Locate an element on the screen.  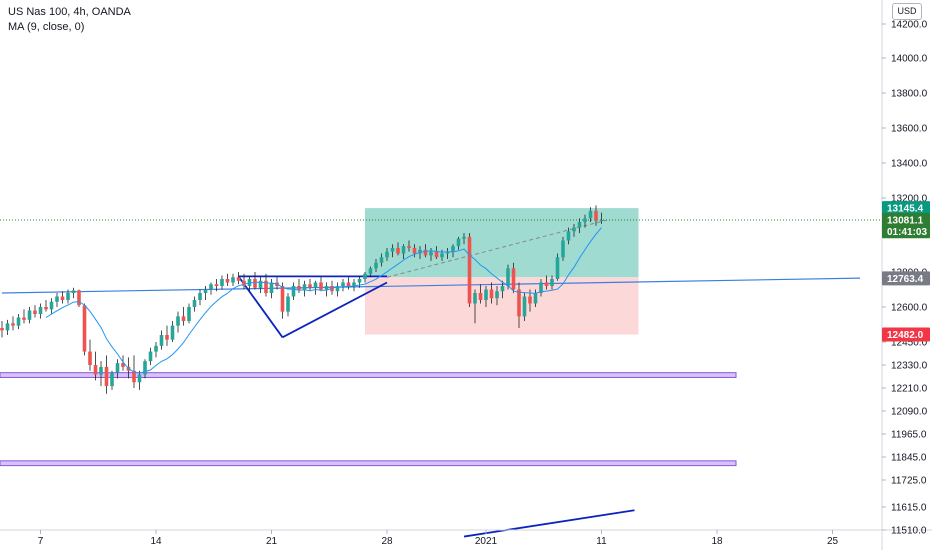
price-tick-label: 11965.0 is located at coordinates (909, 435).